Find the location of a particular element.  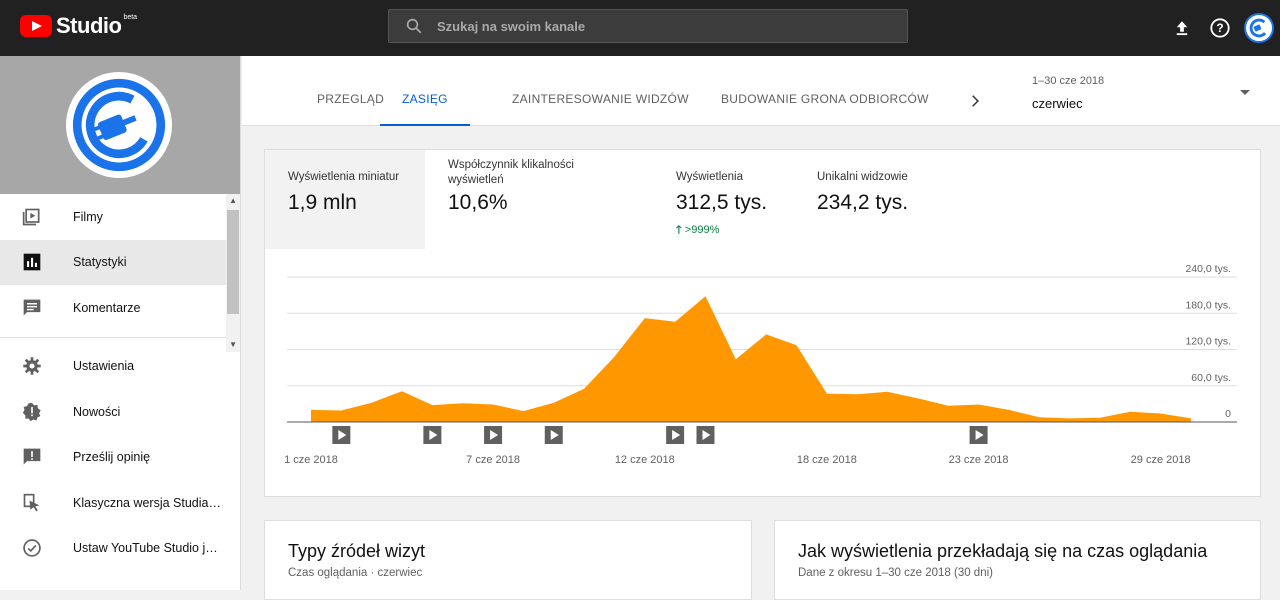

sidebar-item-label: Ustawienia is located at coordinates (104, 366).